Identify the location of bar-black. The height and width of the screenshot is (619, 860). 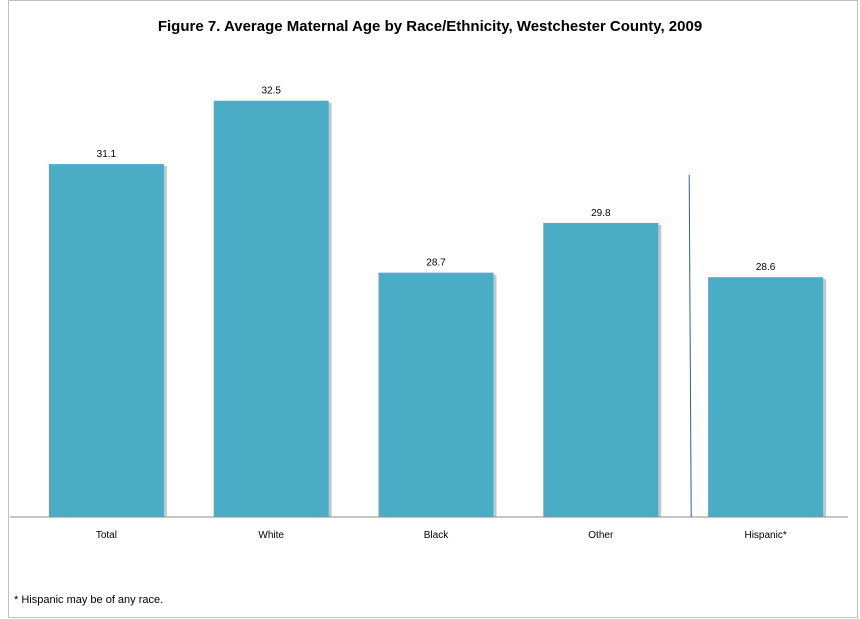
(436, 394).